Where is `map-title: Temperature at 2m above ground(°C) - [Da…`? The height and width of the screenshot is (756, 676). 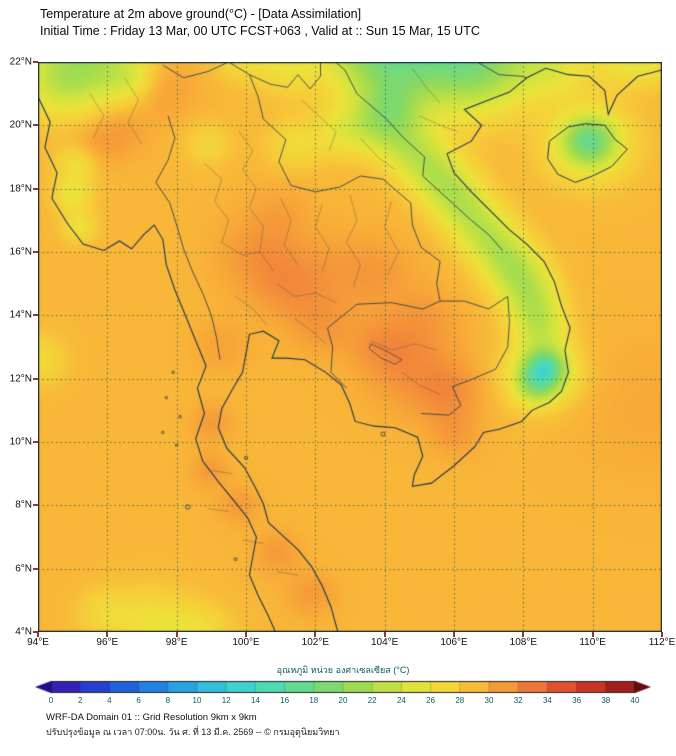 map-title: Temperature at 2m above ground(°C) - [Da… is located at coordinates (201, 14).